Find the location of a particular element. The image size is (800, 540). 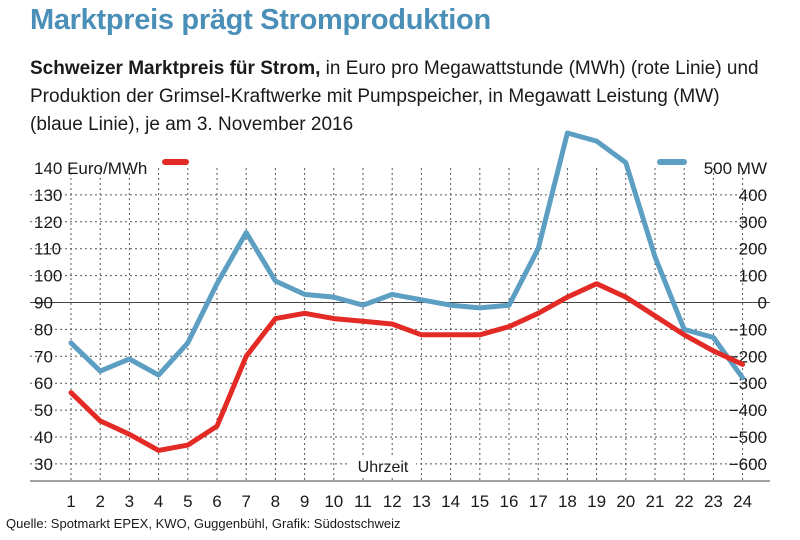

x-tick-label: 19 is located at coordinates (596, 501).